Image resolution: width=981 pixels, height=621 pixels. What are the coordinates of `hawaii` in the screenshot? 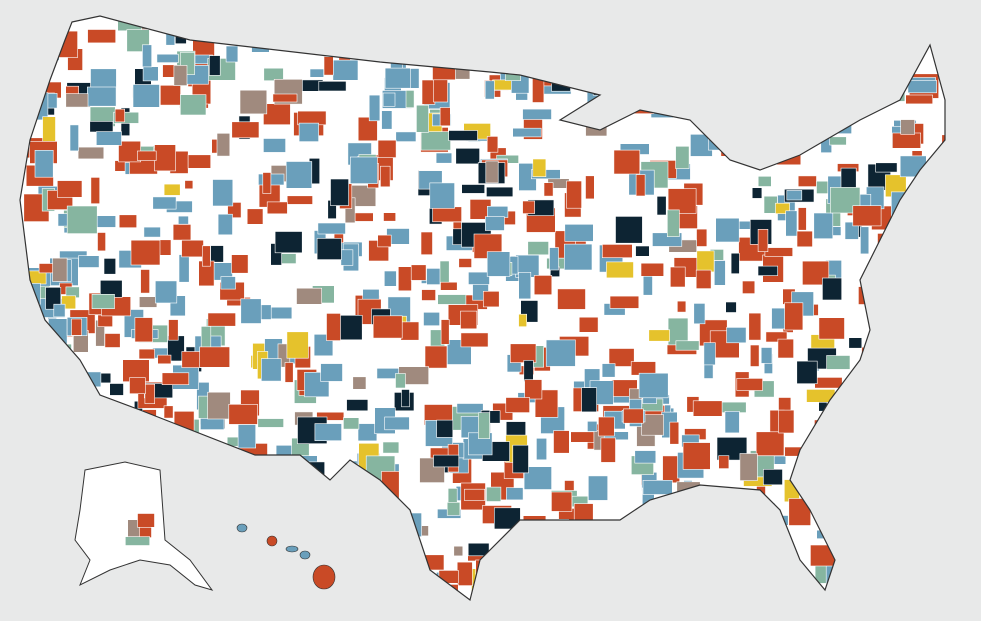 It's located at (286, 556).